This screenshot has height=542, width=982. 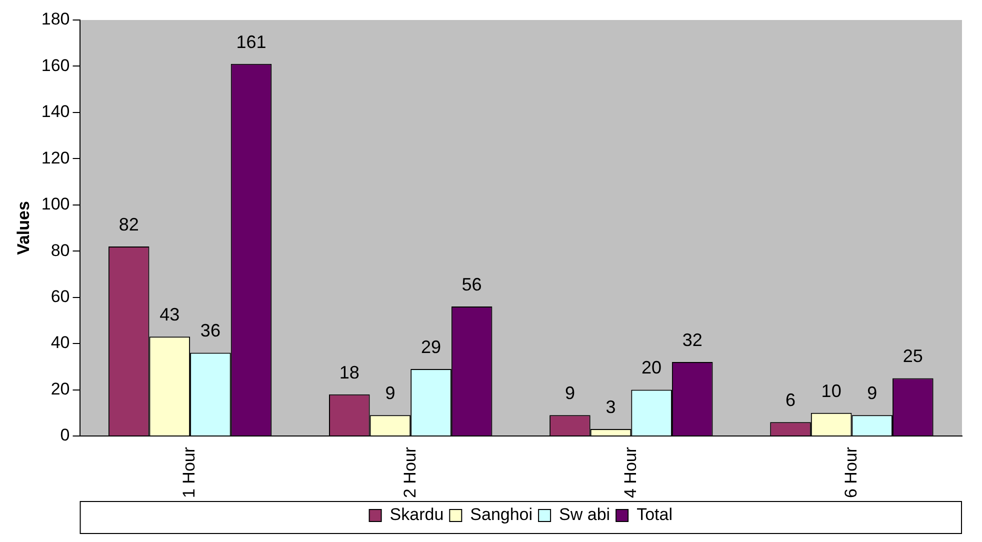 What do you see at coordinates (210, 330) in the screenshot?
I see `data-label: 36` at bounding box center [210, 330].